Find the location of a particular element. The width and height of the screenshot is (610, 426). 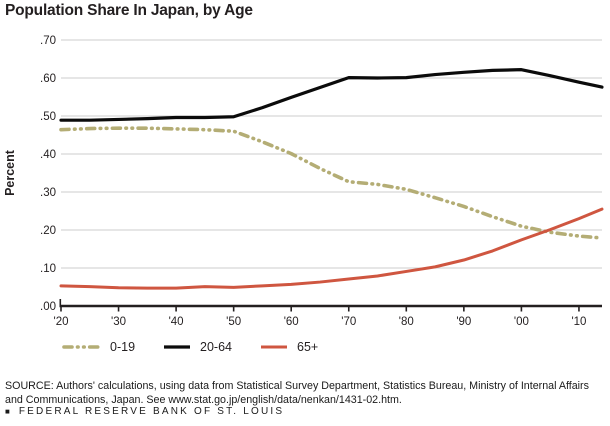

footer-square-icon: ■ is located at coordinates (7, 411).